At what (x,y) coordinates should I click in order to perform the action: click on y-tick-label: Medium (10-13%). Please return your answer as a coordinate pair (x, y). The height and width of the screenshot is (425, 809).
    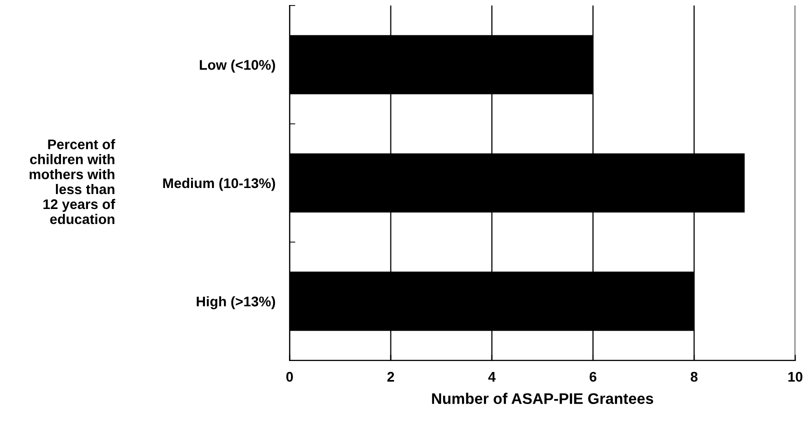
    Looking at the image, I should click on (219, 184).